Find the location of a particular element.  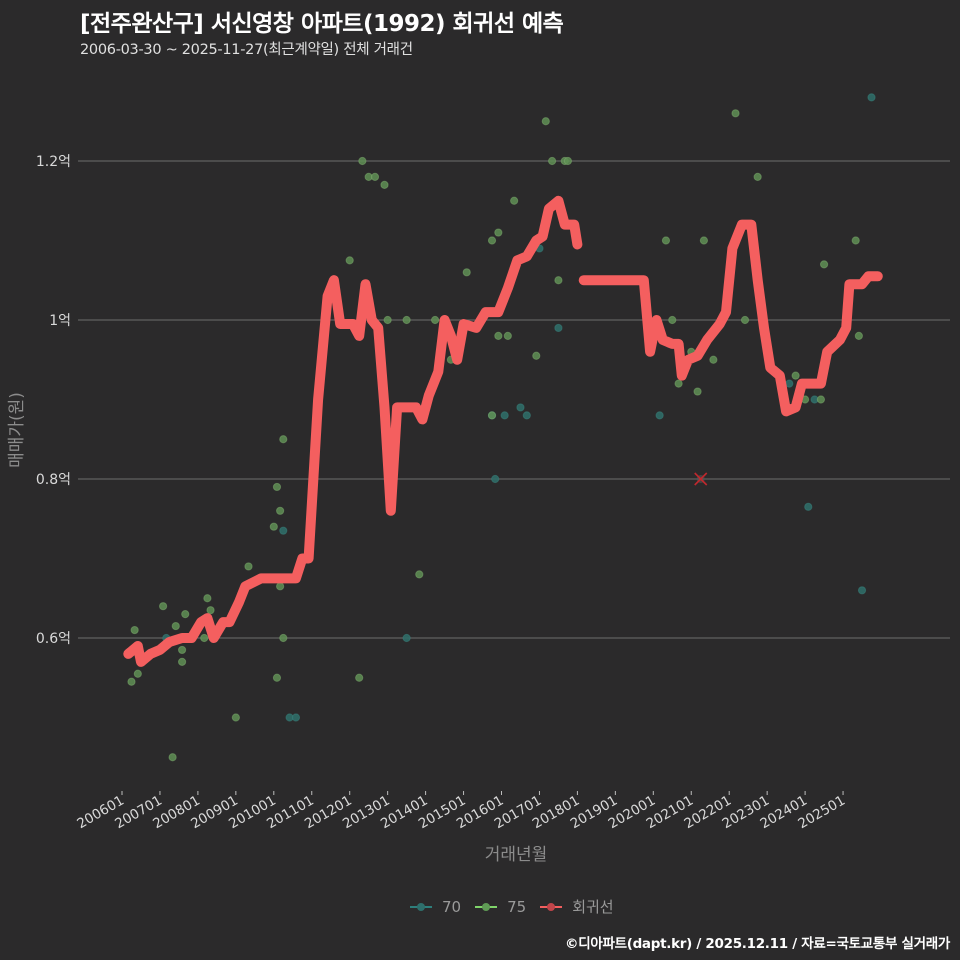

legend-item-regression: 회귀선 is located at coordinates (577, 906).